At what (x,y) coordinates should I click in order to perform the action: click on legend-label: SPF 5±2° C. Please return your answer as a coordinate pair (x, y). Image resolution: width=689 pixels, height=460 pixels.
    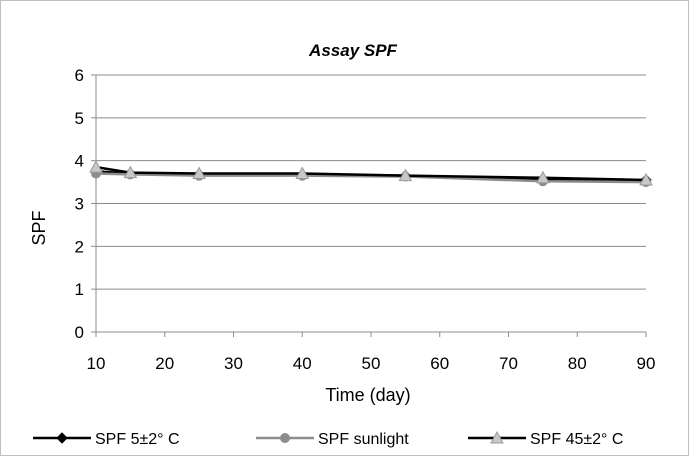
    Looking at the image, I should click on (137, 439).